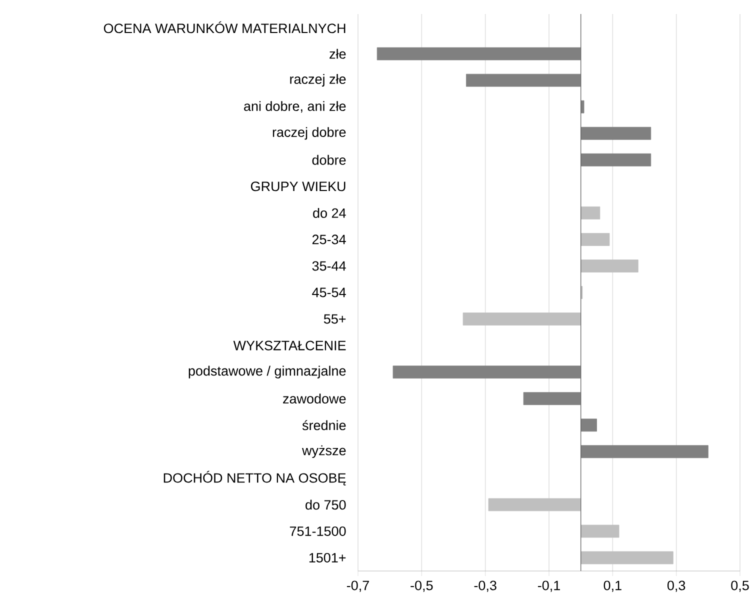  What do you see at coordinates (295, 107) in the screenshot?
I see `y-tick-label: ani dobre, ani złe` at bounding box center [295, 107].